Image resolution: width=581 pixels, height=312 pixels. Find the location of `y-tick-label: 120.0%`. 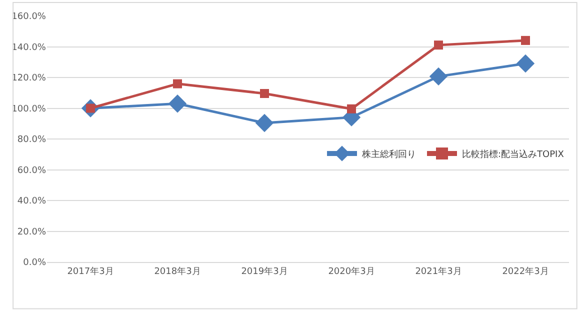

y-tick-label: 120.0% is located at coordinates (29, 79).